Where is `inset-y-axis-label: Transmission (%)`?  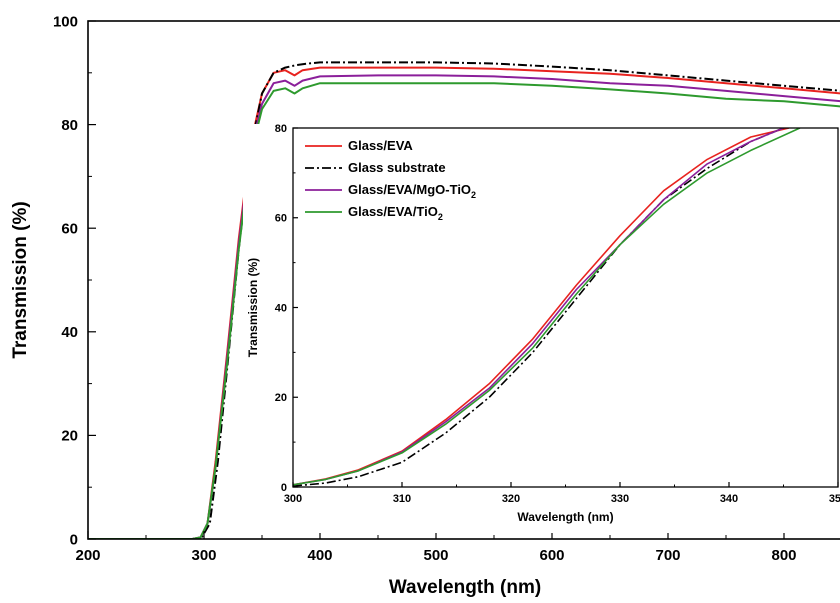 inset-y-axis-label: Transmission (%) is located at coordinates (253, 307).